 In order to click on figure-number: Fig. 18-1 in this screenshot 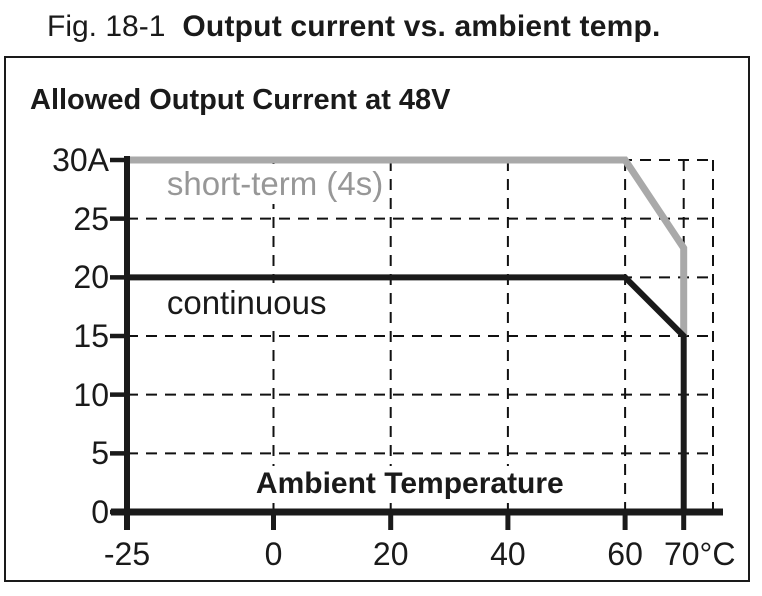, I will do `click(106, 26)`.